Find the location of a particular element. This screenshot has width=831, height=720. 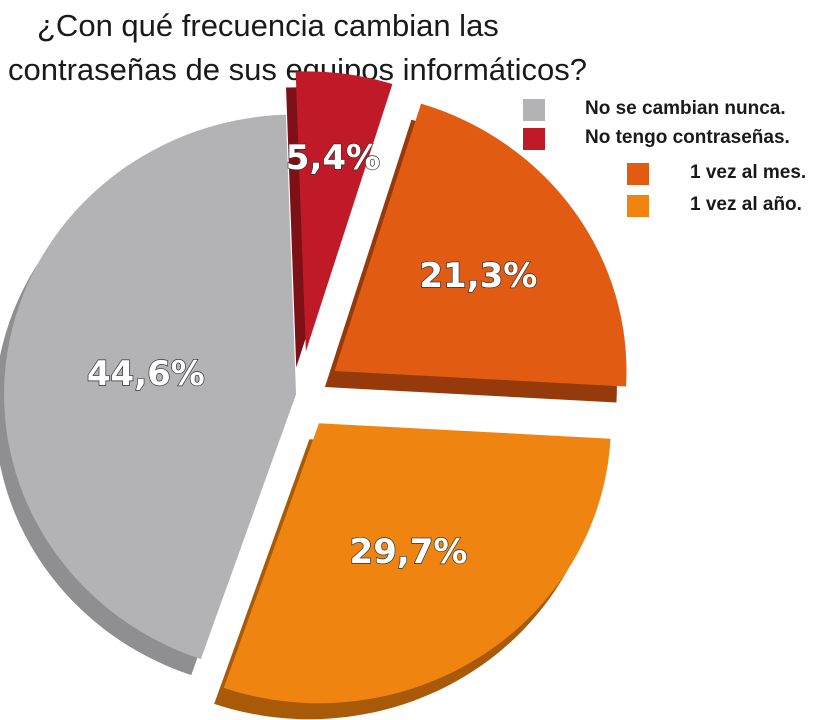

slice-mes is located at coordinates (480, 245).